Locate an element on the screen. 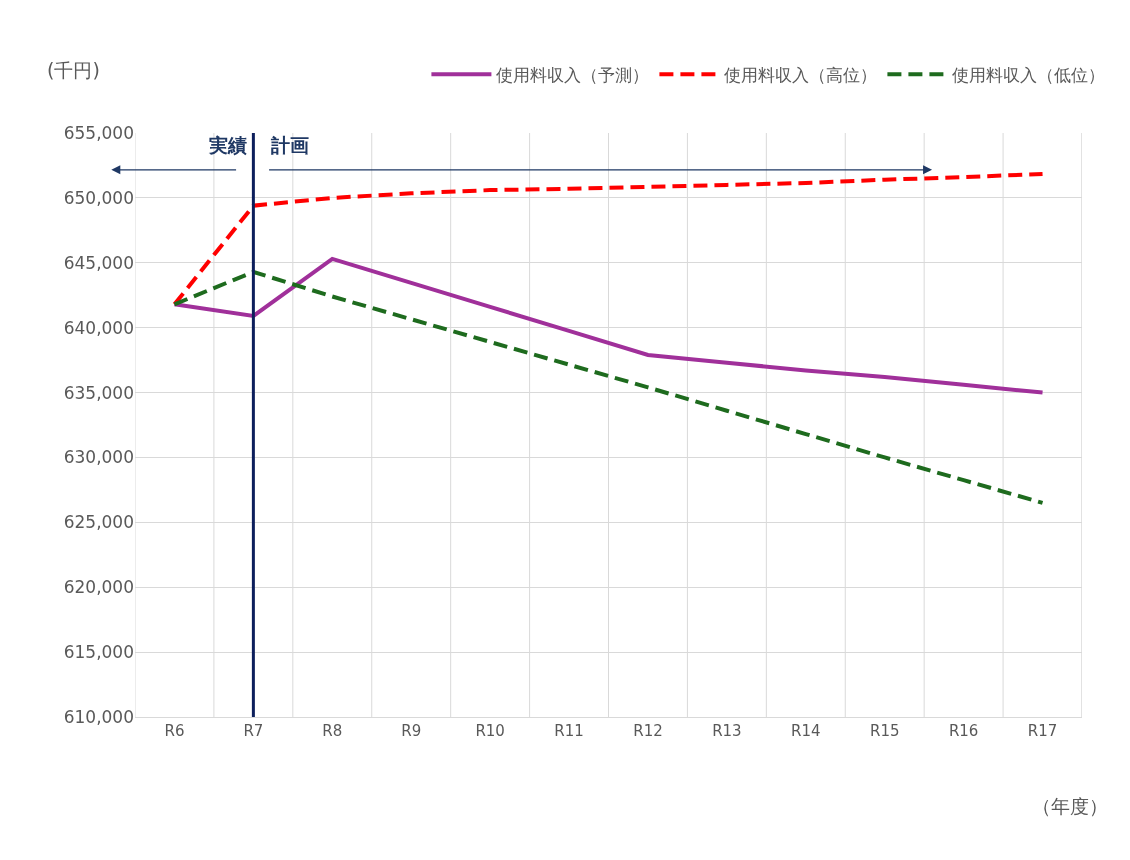 Image resolution: width=1130 pixels, height=860 pixels. y-tick-label: 630,000 is located at coordinates (98, 457).